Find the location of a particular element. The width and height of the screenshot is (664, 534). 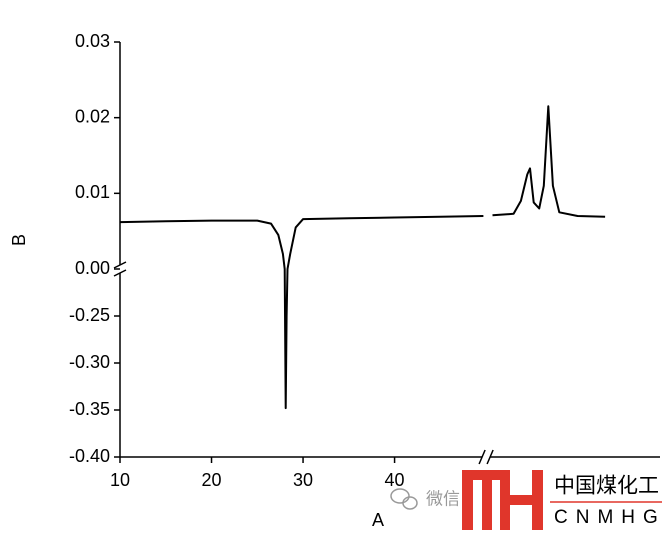

y-axis-label: B is located at coordinates (19, 240).